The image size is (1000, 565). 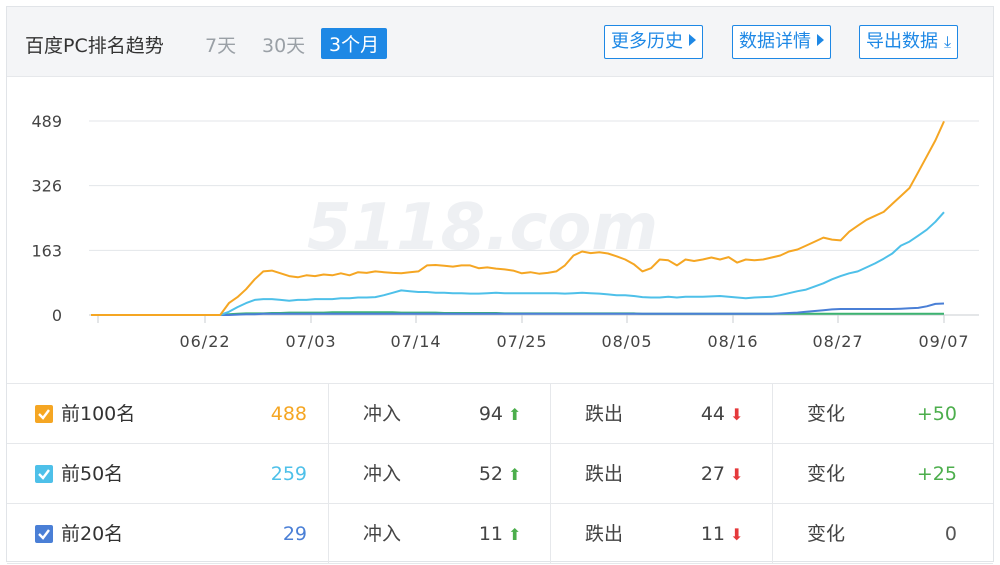 What do you see at coordinates (288, 414) in the screenshot?
I see `series-value: 488` at bounding box center [288, 414].